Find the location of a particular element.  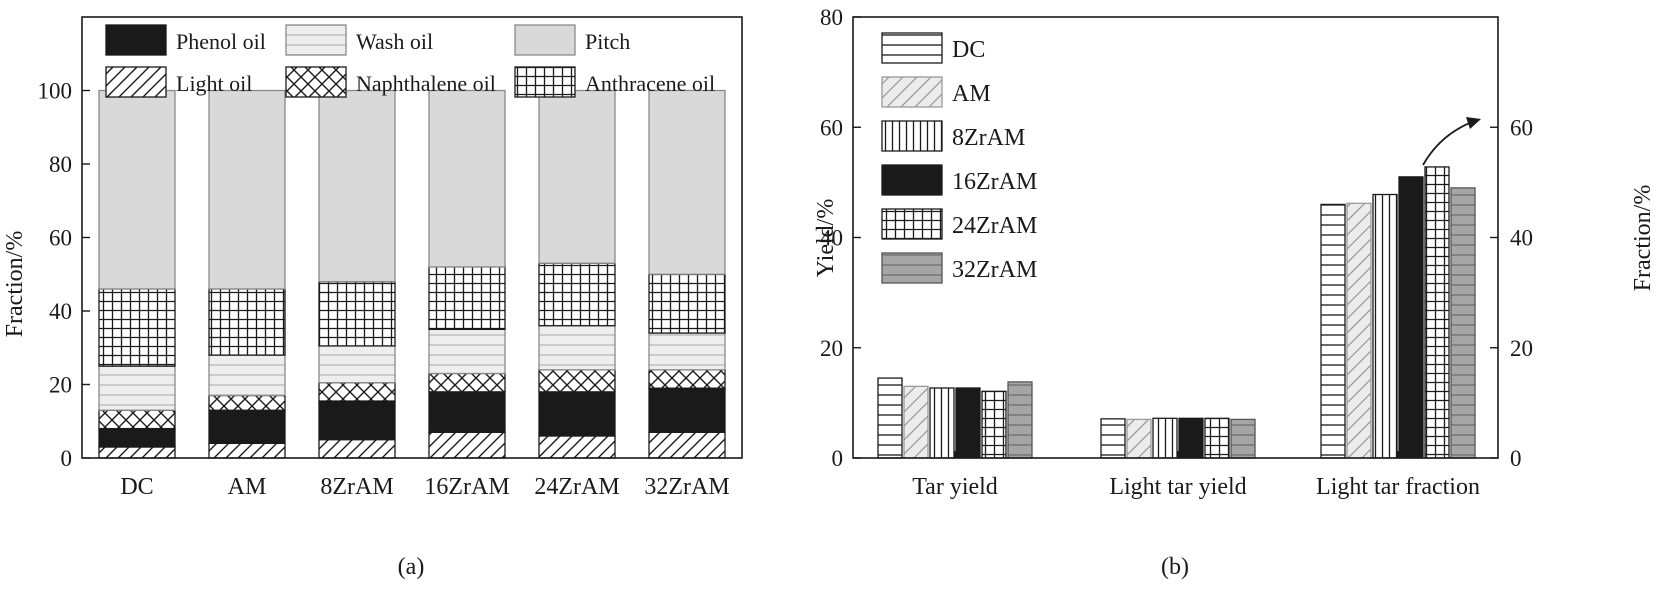

increase-arrowhead-icon is located at coordinates (1473, 123).